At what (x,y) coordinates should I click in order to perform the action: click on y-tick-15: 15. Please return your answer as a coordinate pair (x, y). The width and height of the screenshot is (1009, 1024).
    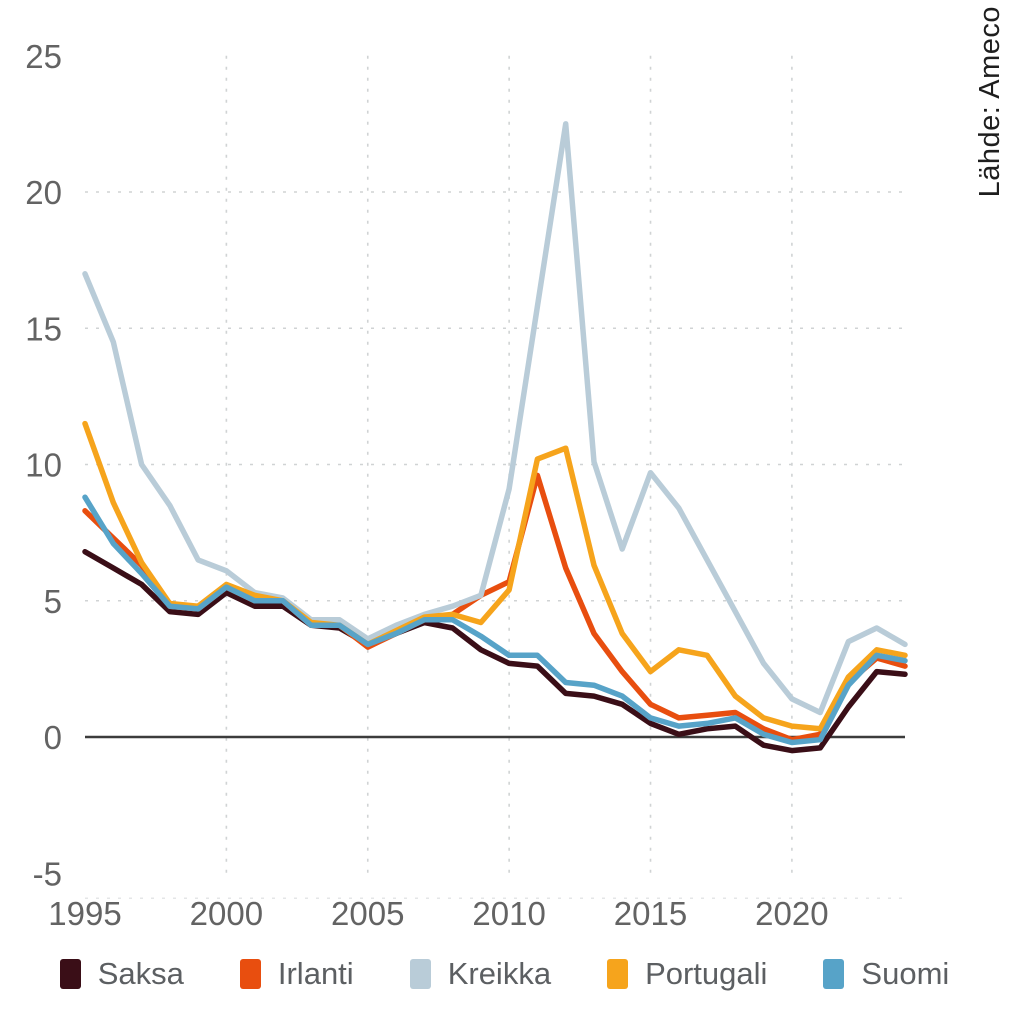
    Looking at the image, I should click on (43, 328).